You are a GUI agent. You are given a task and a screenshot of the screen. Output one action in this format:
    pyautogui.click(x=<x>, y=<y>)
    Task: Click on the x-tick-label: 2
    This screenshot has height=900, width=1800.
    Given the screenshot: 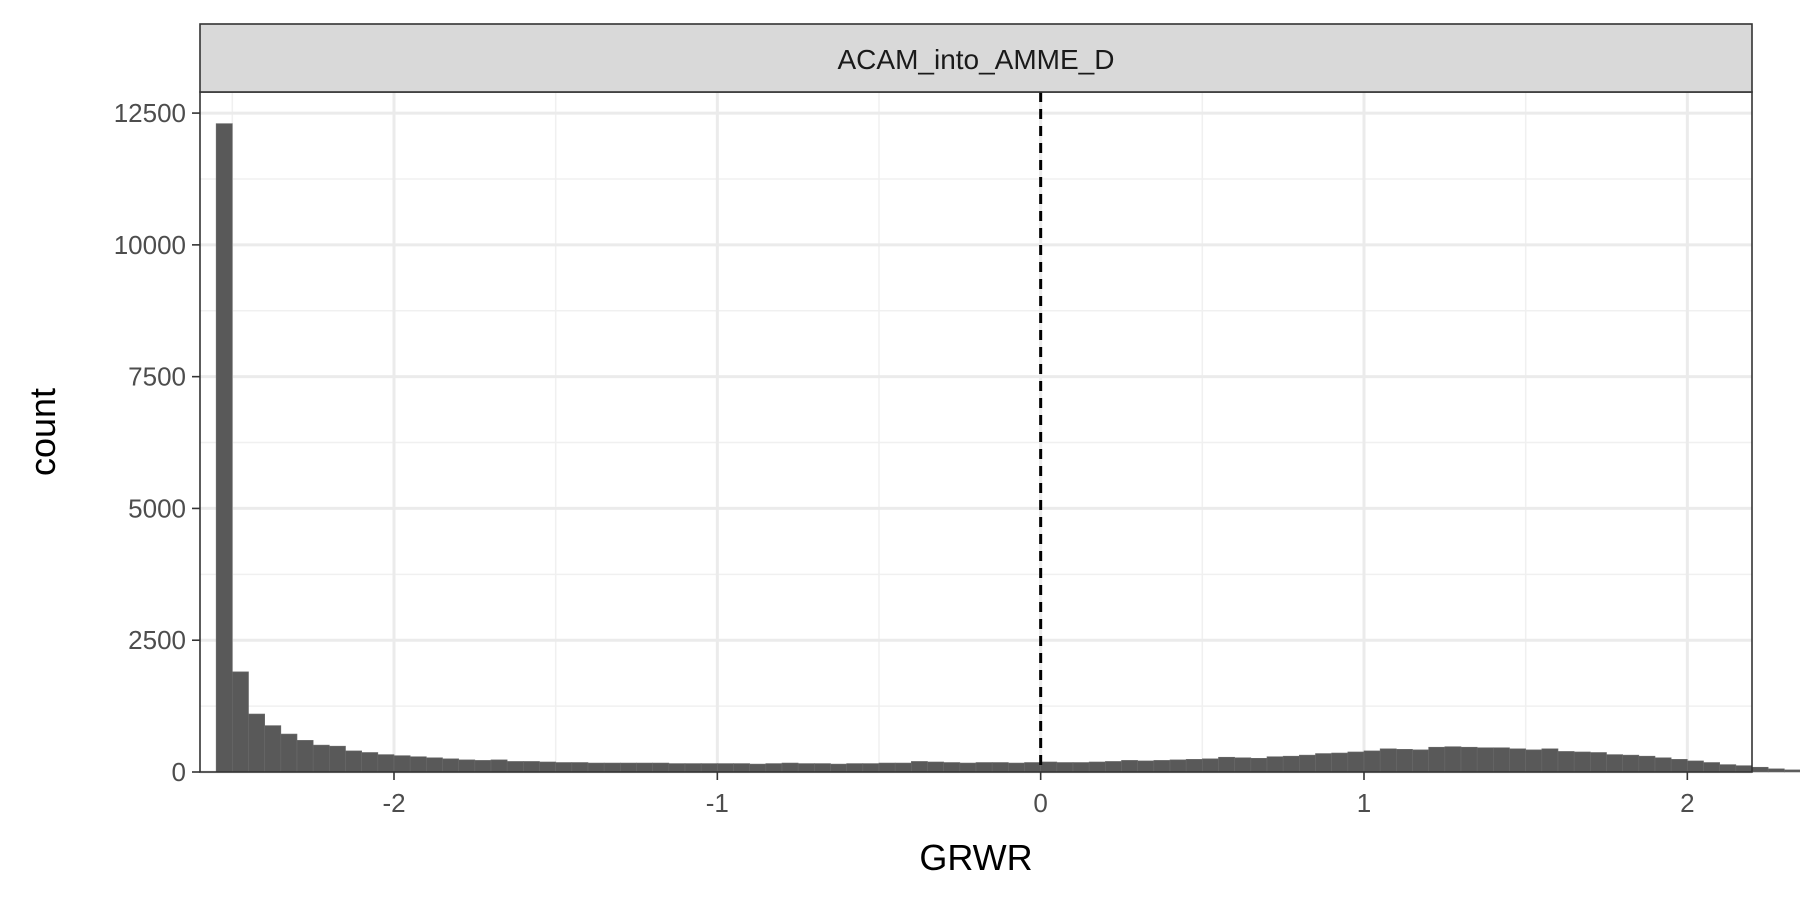 What is the action you would take?
    pyautogui.click(x=1687, y=803)
    